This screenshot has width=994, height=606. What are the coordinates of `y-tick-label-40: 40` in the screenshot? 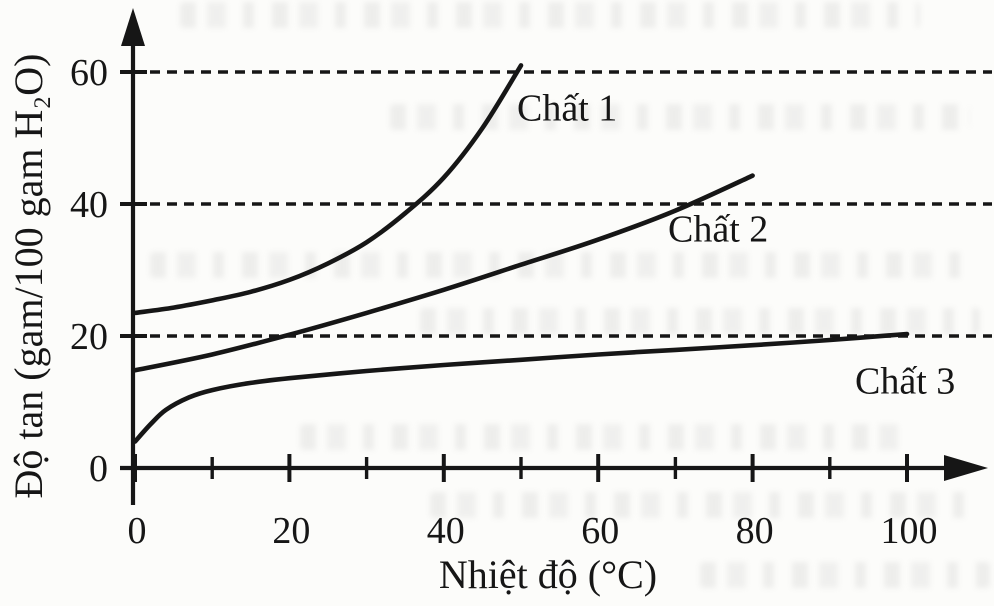 It's located at (89, 205).